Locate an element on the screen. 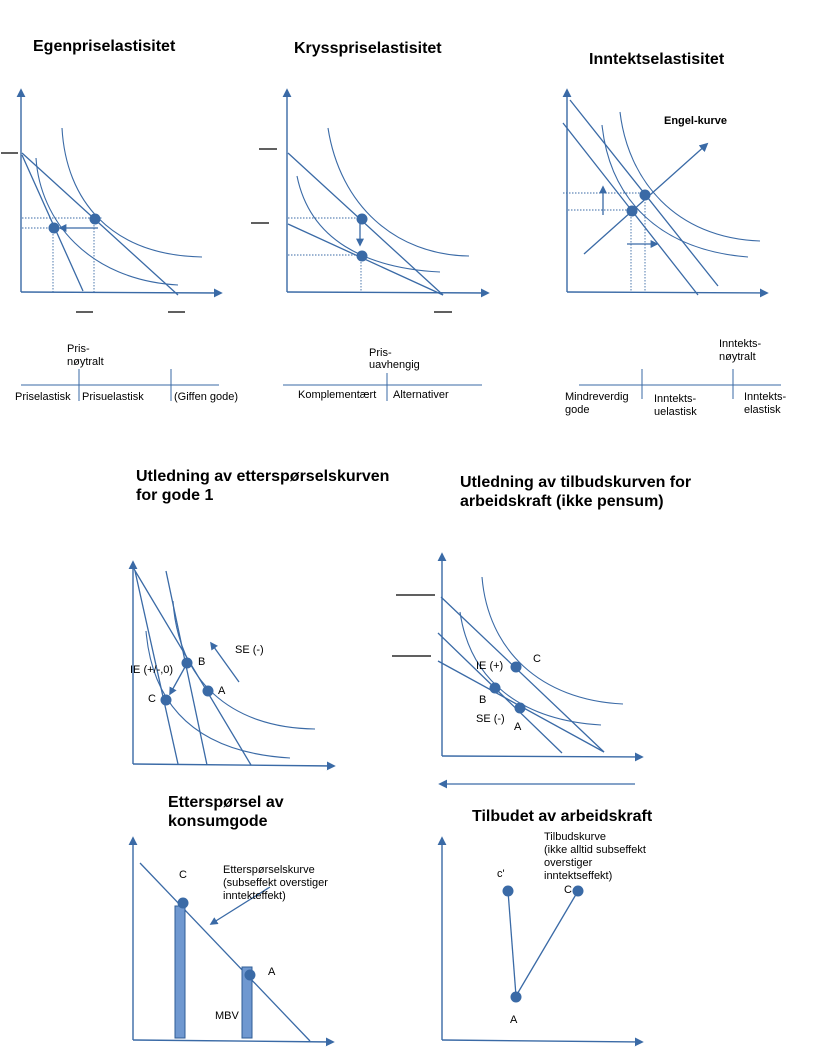 This screenshot has width=816, height=1056. curve-pointer-arrow is located at coordinates (240, 905).